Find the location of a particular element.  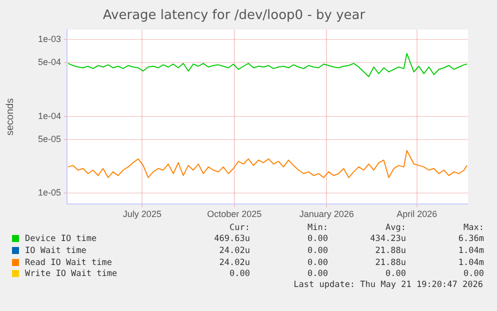

text: Min: is located at coordinates (317, 228).